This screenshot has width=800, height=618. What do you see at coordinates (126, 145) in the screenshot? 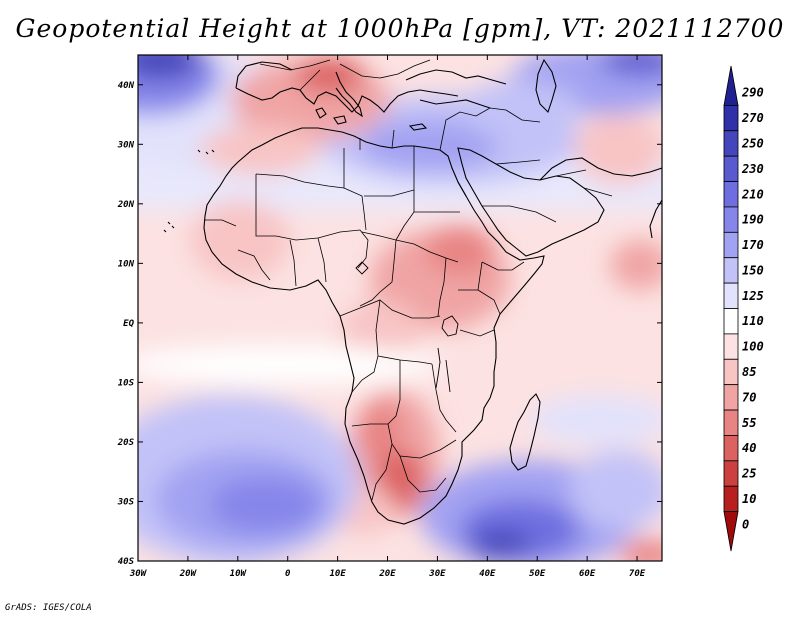
I see `y-tick-label: 30N` at bounding box center [126, 145].